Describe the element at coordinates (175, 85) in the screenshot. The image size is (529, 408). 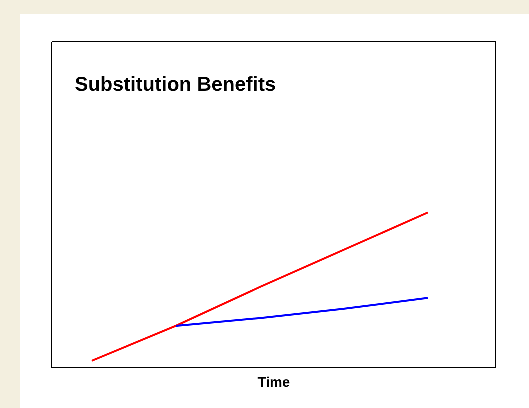
I see `chart-title: Substitution Benefits` at that location.